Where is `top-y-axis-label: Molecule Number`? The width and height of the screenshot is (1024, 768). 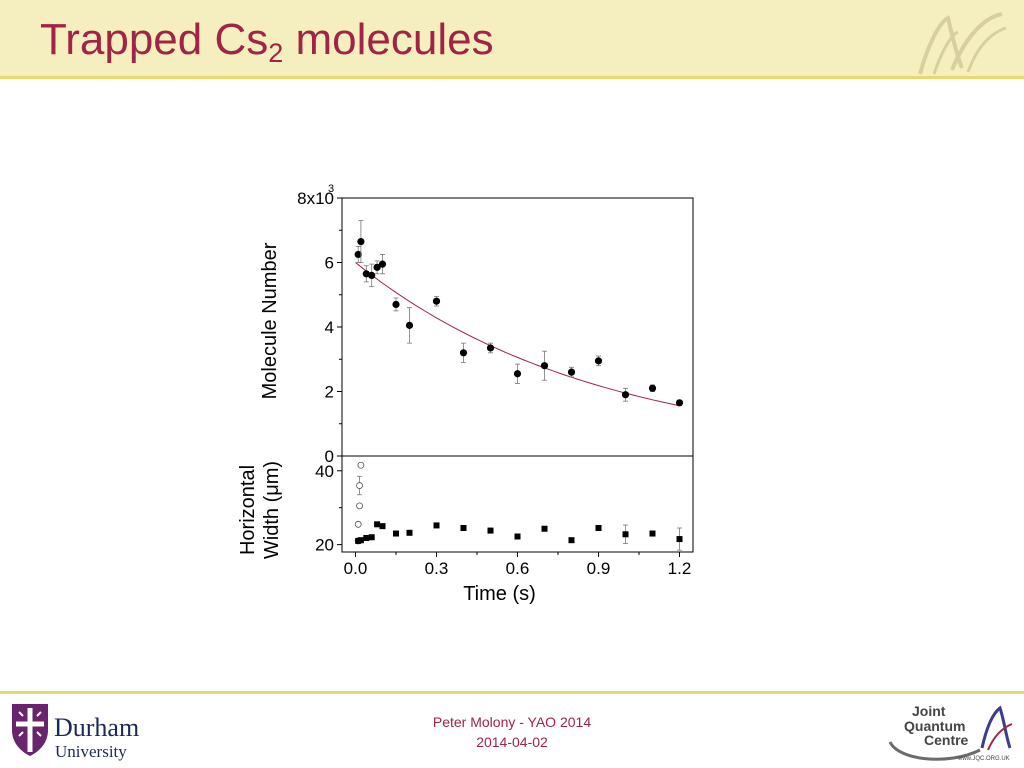
top-y-axis-label: Molecule Number is located at coordinates (270, 320).